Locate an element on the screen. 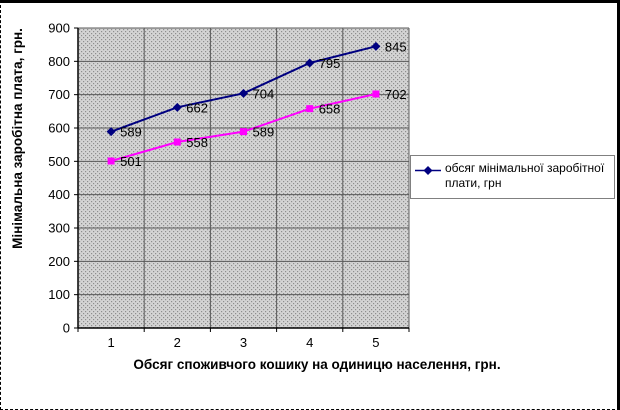 The width and height of the screenshot is (620, 410). x-tick-label: 2 is located at coordinates (177, 342).